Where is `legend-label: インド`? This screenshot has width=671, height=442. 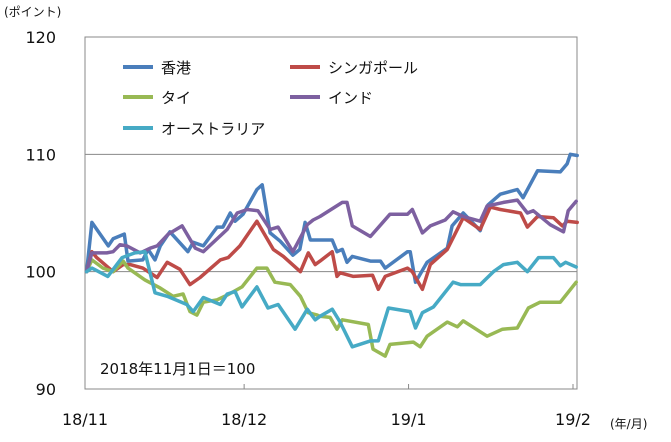 legend-label: インド is located at coordinates (350, 98).